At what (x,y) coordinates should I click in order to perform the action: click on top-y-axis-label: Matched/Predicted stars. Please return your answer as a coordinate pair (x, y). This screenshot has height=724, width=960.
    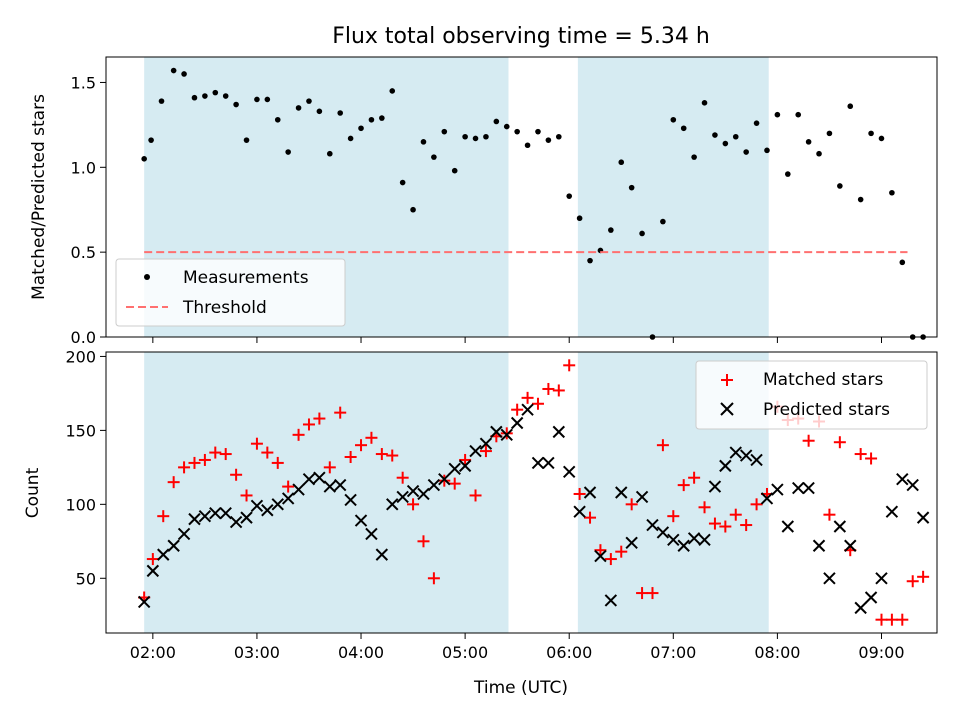
    Looking at the image, I should click on (39, 197).